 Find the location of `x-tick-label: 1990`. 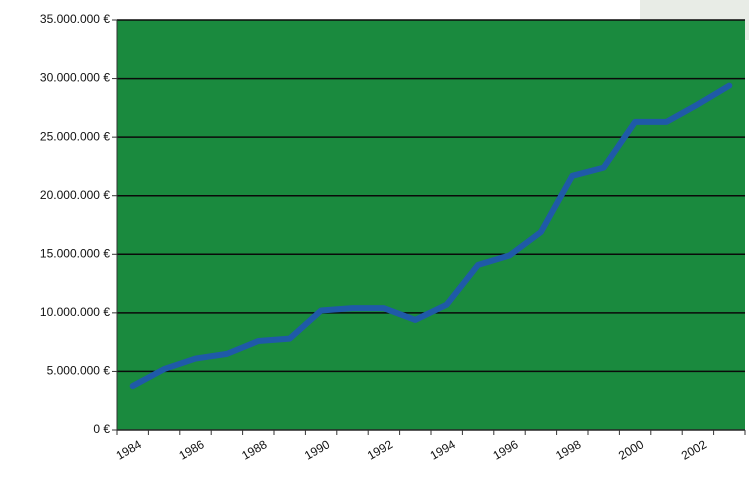

x-tick-label: 1990 is located at coordinates (317, 450).